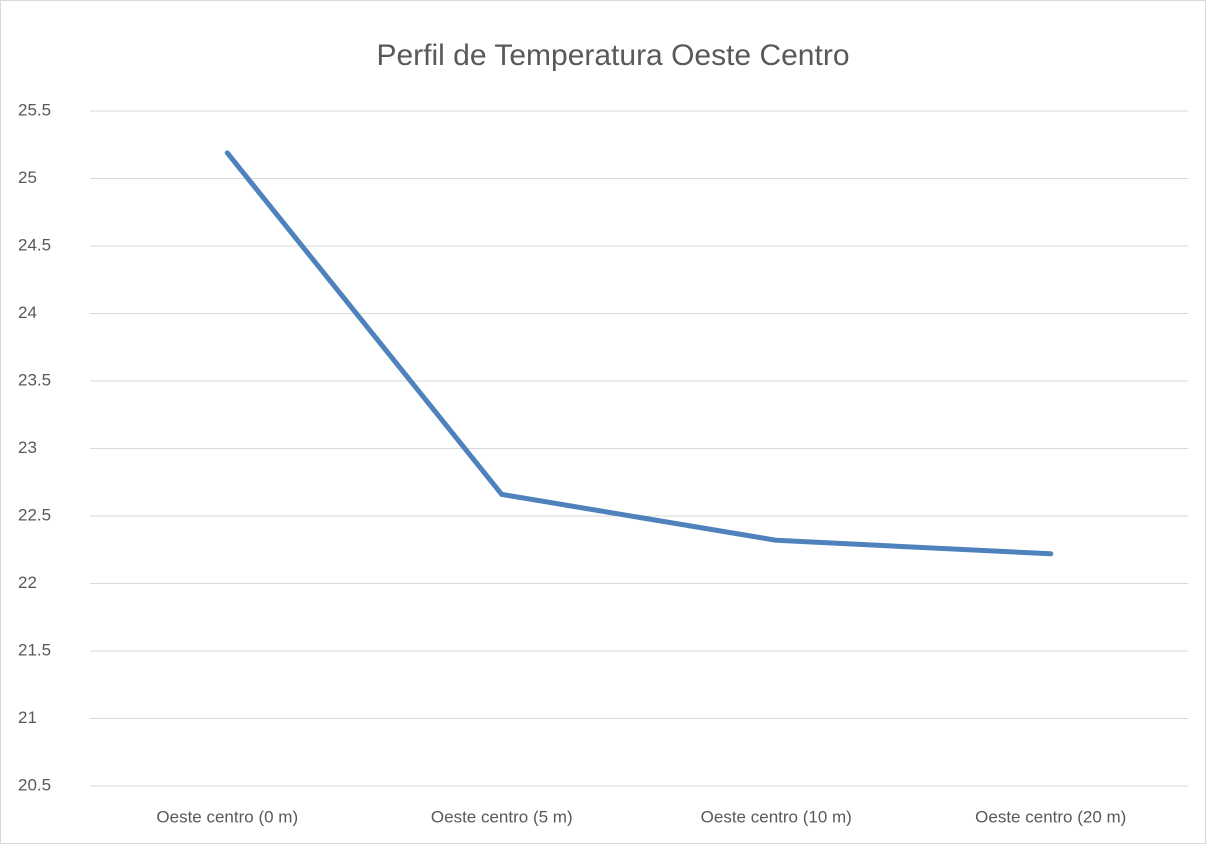  What do you see at coordinates (27, 717) in the screenshot?
I see `y-tick-label: 21` at bounding box center [27, 717].